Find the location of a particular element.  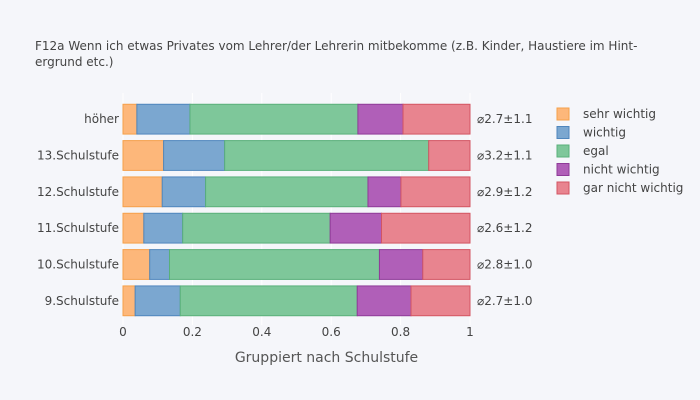

chart-title-line: ergrund etc.) is located at coordinates (74, 62).